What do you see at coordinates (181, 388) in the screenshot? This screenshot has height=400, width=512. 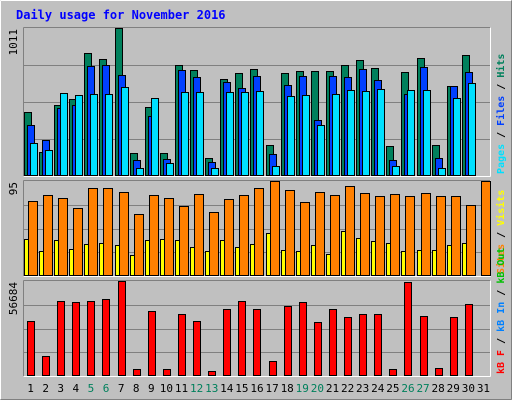 I see `x-tick-label: 11` at bounding box center [181, 388].